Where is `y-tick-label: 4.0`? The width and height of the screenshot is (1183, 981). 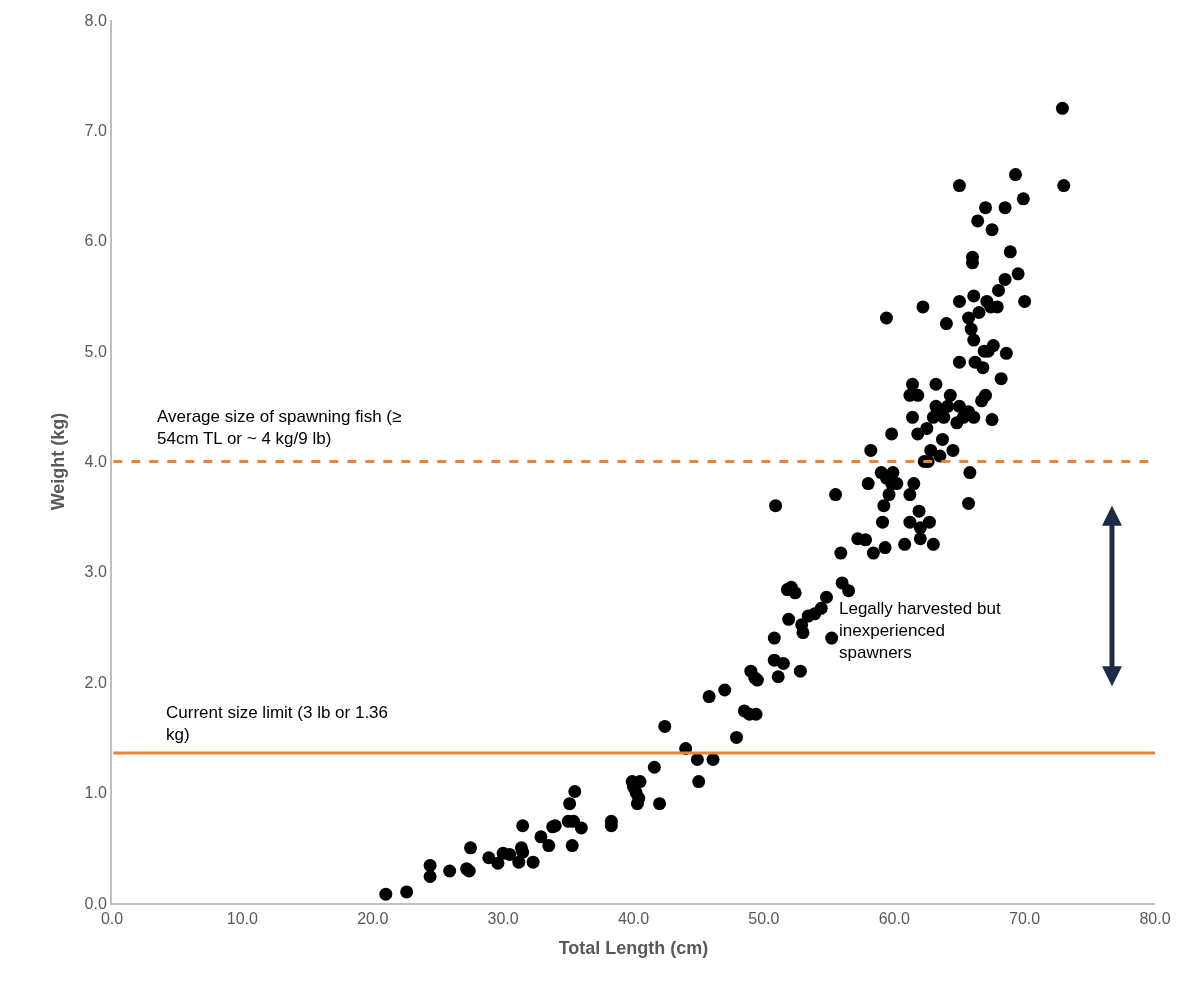
y-tick-label: 4.0 is located at coordinates (95, 462).